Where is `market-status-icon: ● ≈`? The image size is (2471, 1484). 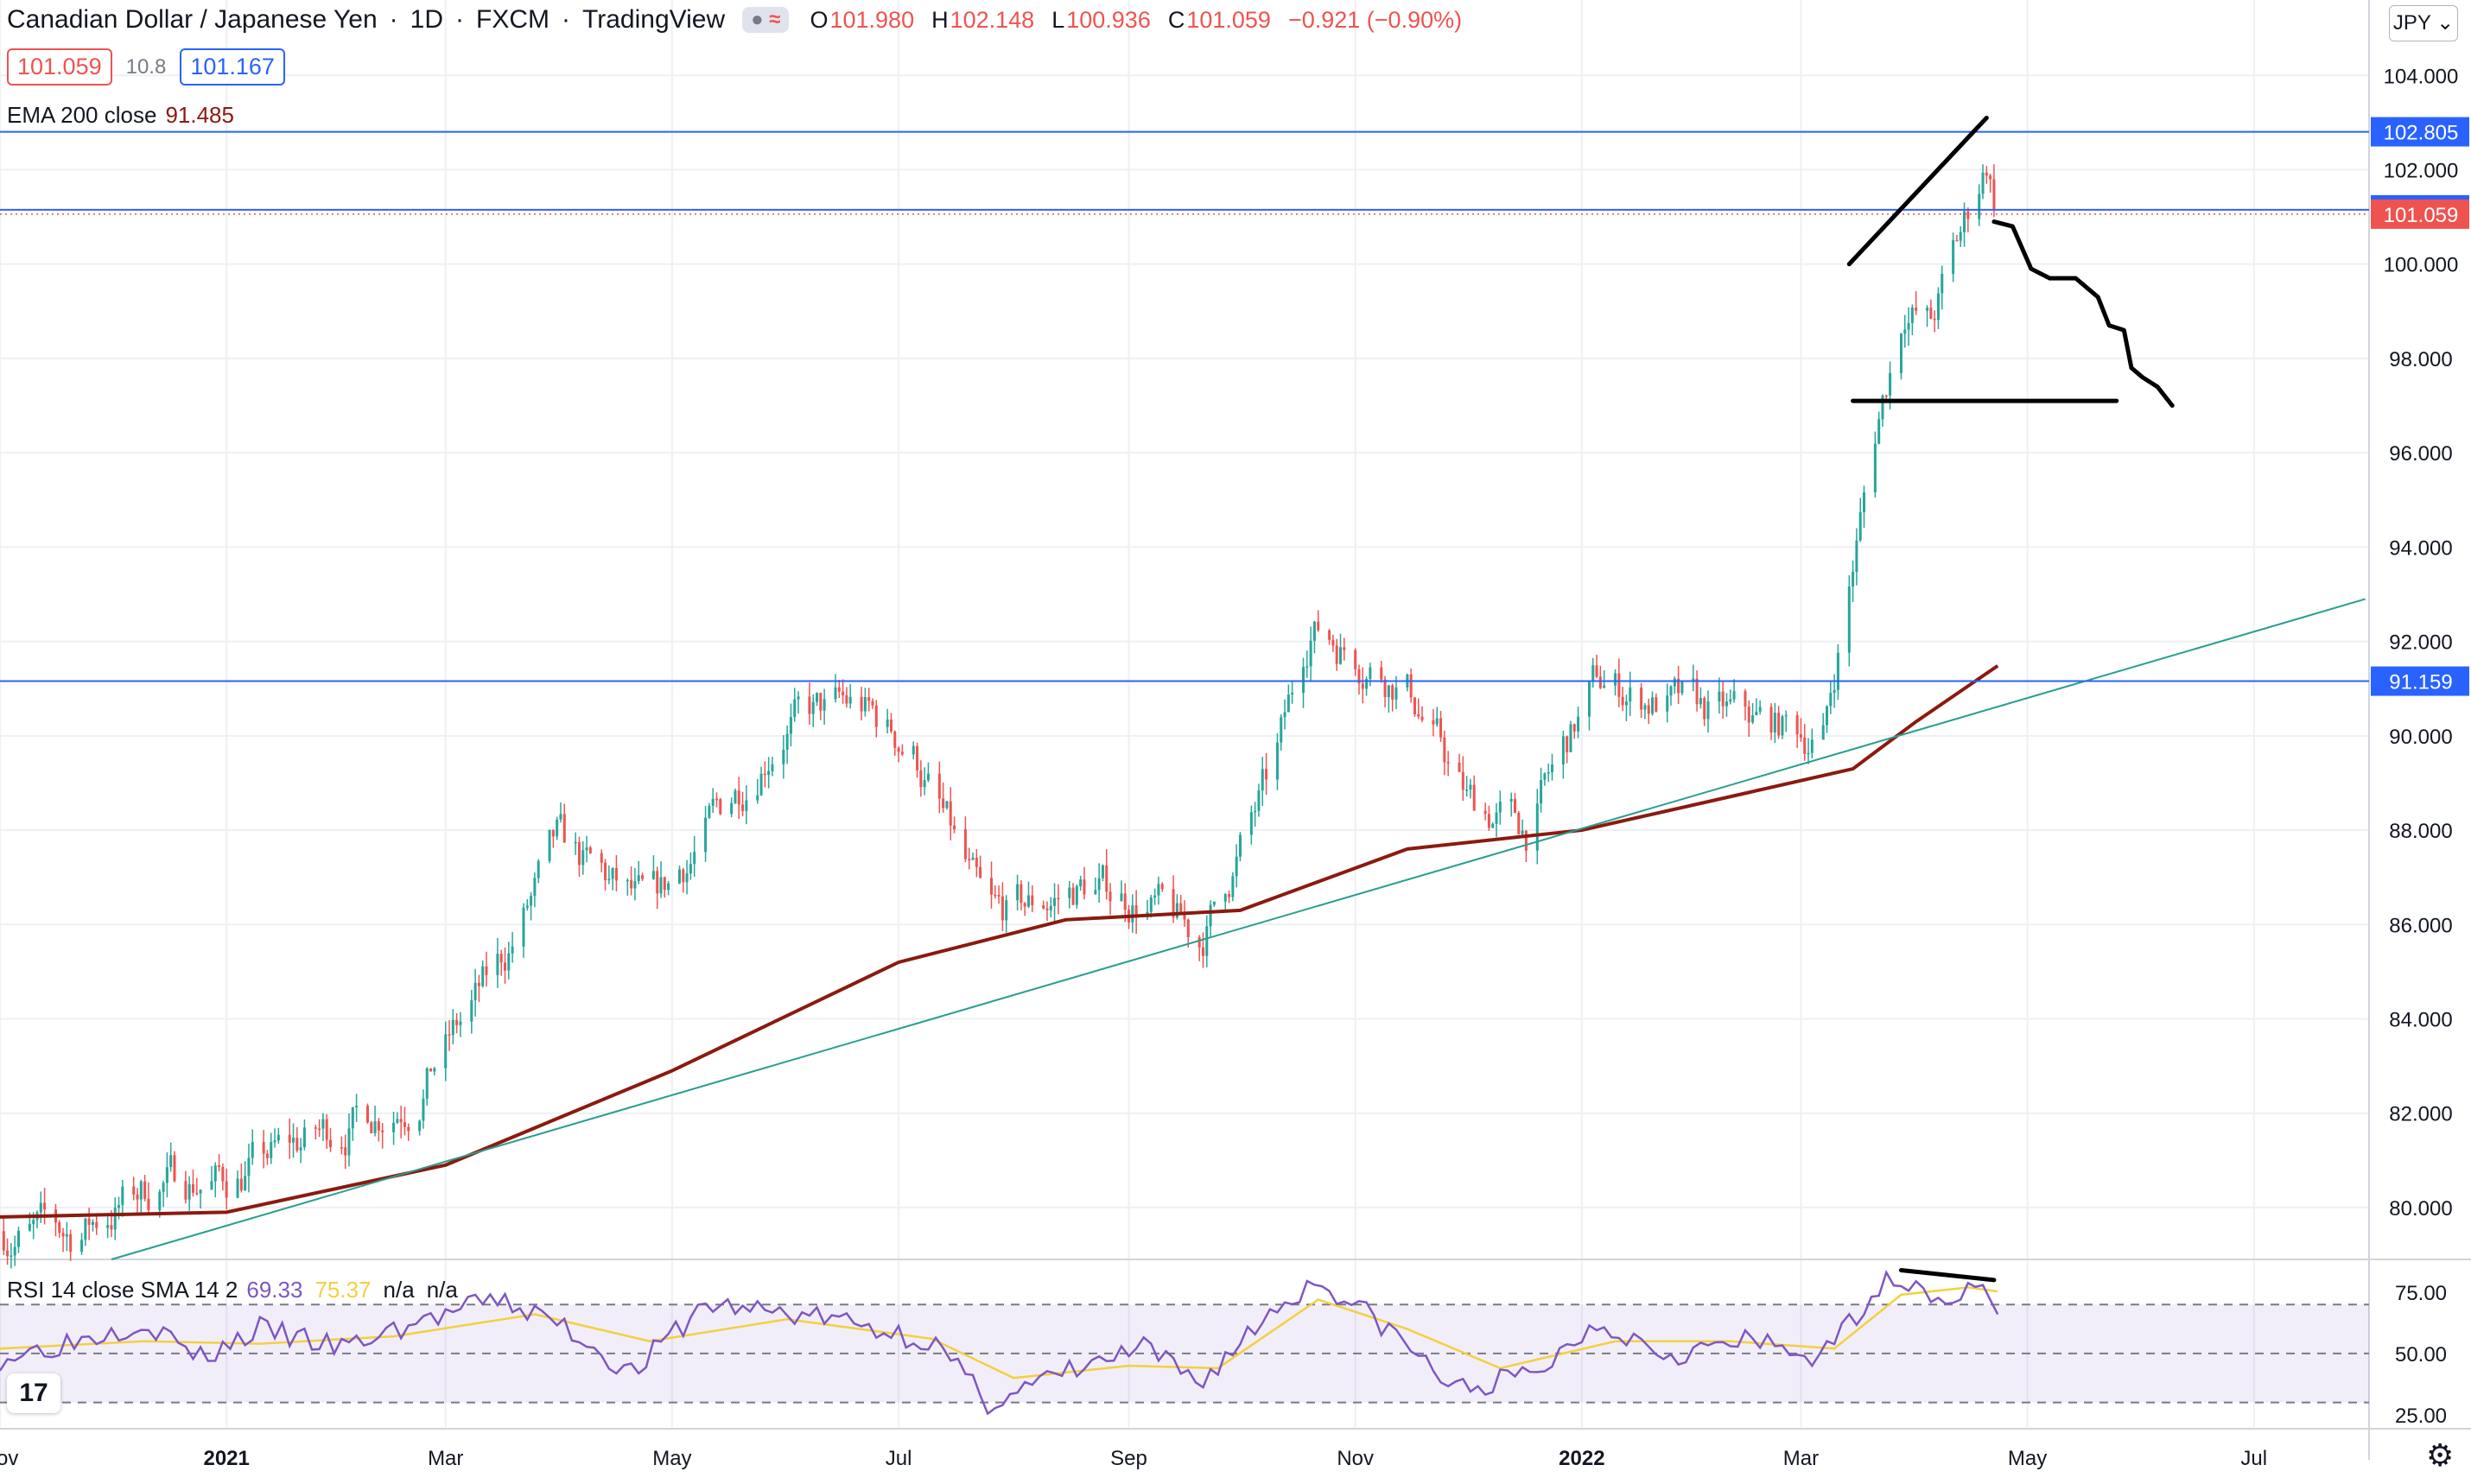 market-status-icon: ● ≈ is located at coordinates (766, 20).